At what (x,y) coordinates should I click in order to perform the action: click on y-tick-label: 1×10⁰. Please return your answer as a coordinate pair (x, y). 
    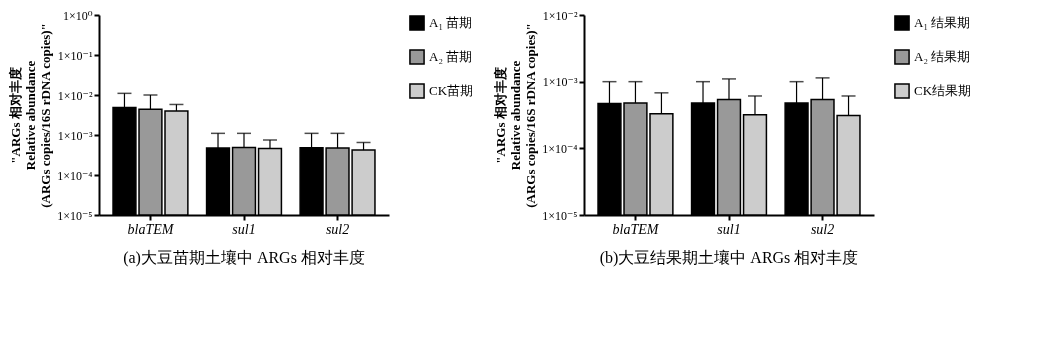
    Looking at the image, I should click on (77, 15).